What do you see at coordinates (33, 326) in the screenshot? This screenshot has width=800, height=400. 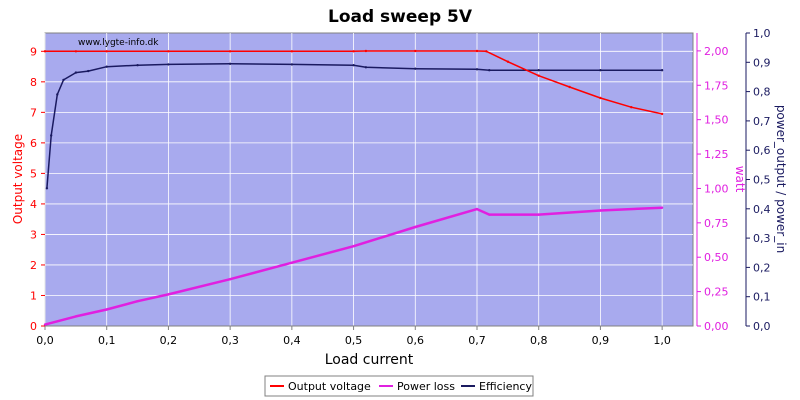 I see `y-left-tick-label-0: 0` at bounding box center [33, 326].